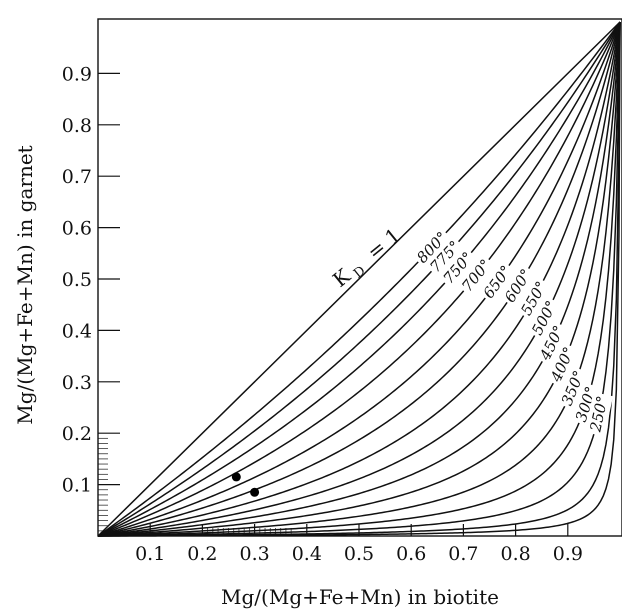 This screenshot has width=622, height=611. What do you see at coordinates (463, 554) in the screenshot?
I see `x-tick-label: 0.7` at bounding box center [463, 554].